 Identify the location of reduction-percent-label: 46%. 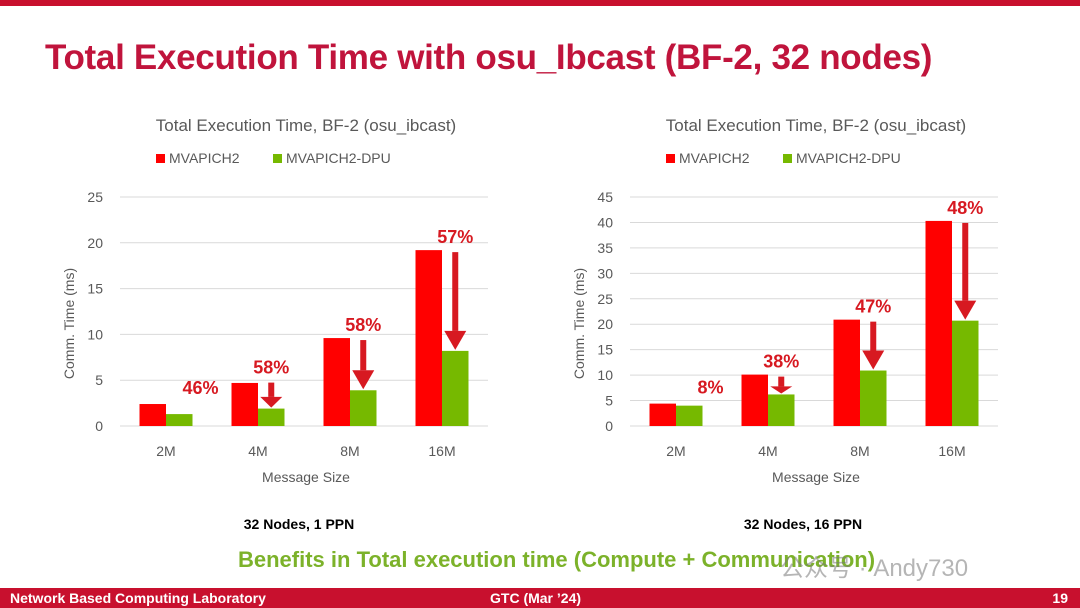
(200, 388).